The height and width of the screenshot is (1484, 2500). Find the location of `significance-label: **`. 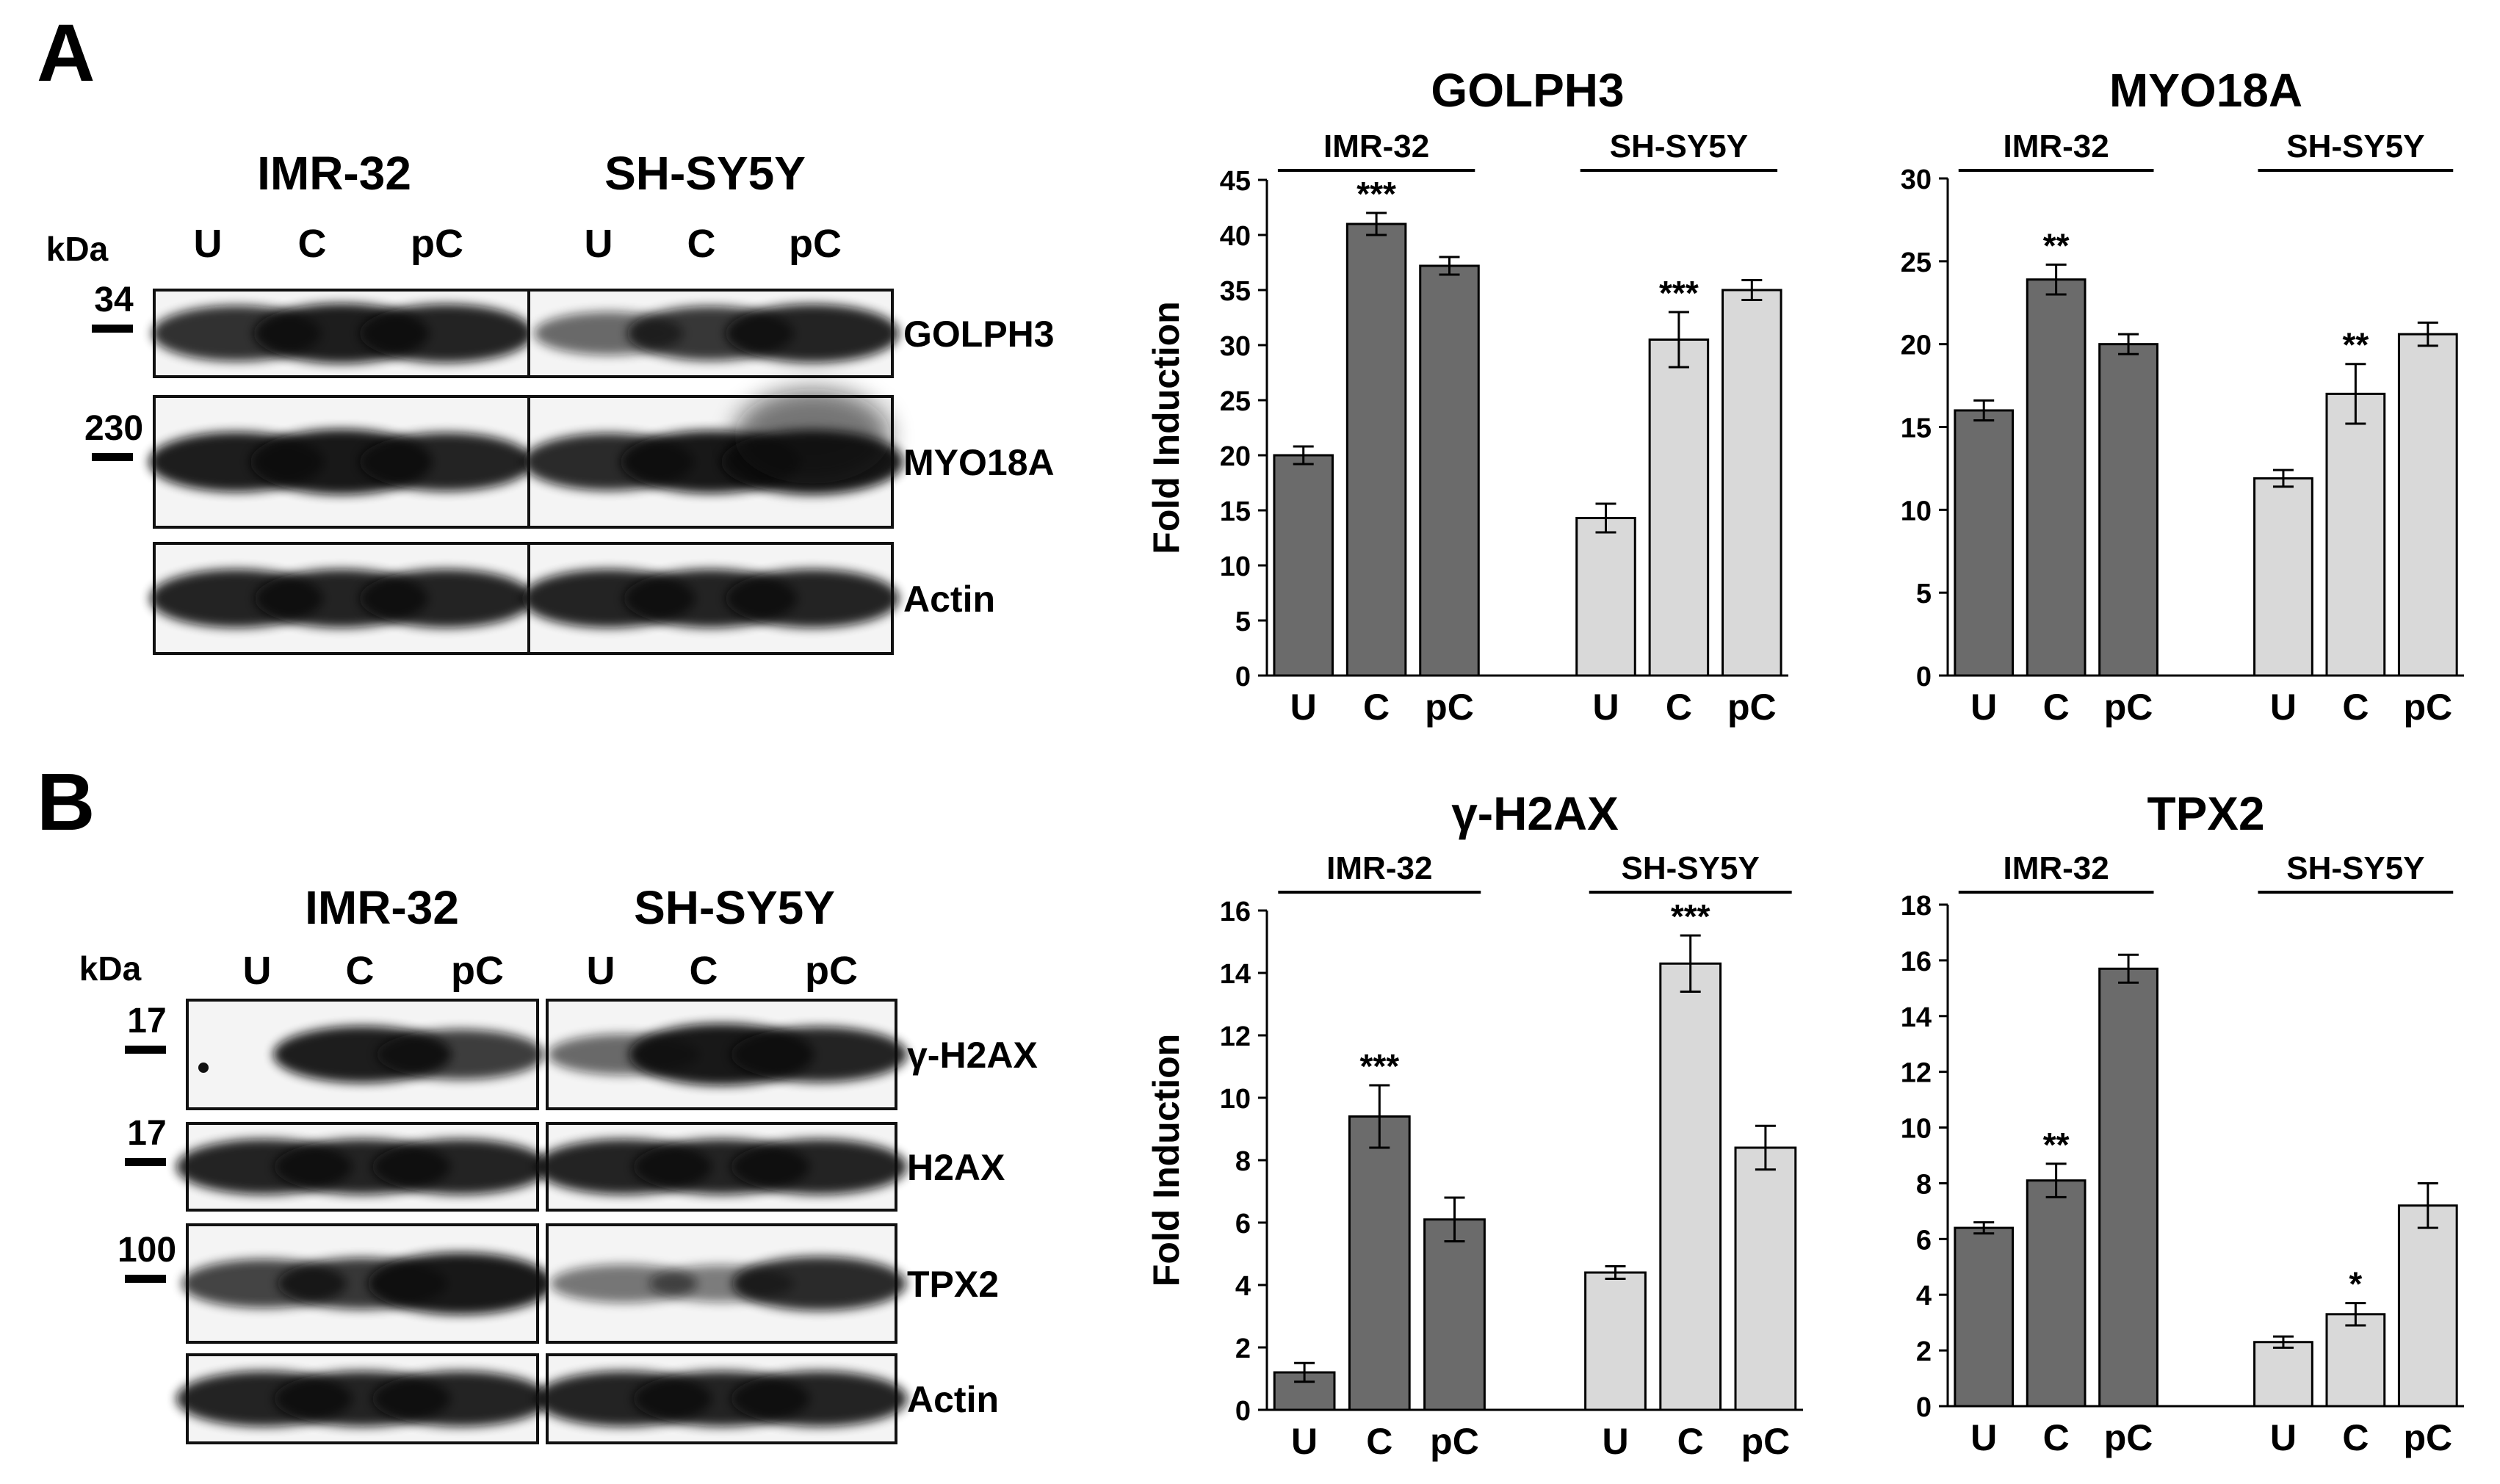

significance-label: ** is located at coordinates (2056, 1145).